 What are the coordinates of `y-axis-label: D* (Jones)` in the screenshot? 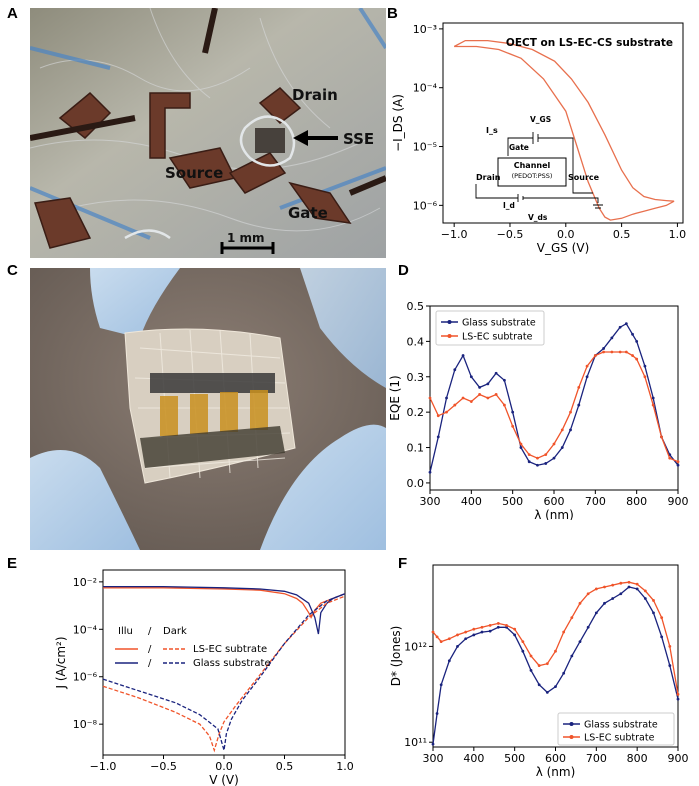 It's located at (396, 656).